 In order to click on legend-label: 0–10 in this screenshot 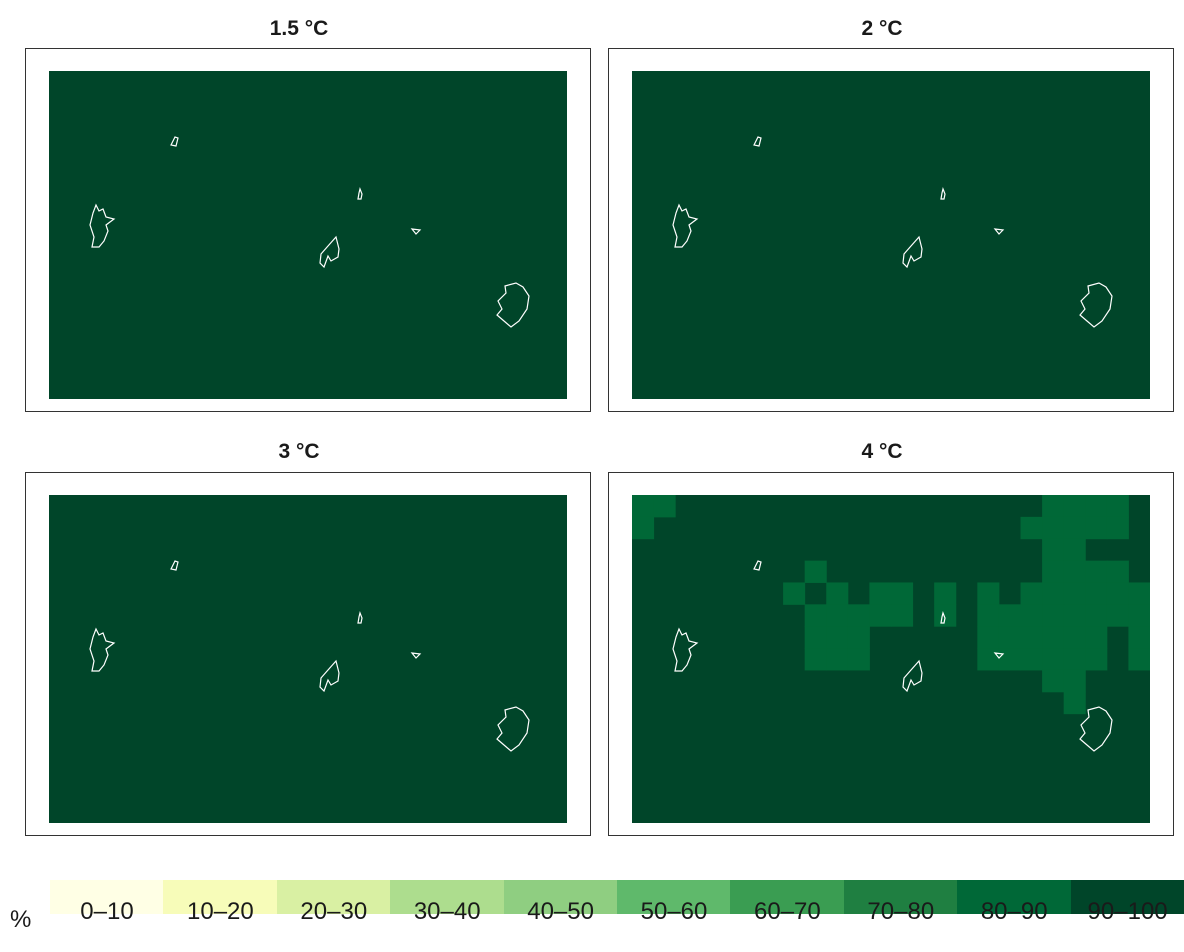, I will do `click(107, 911)`.